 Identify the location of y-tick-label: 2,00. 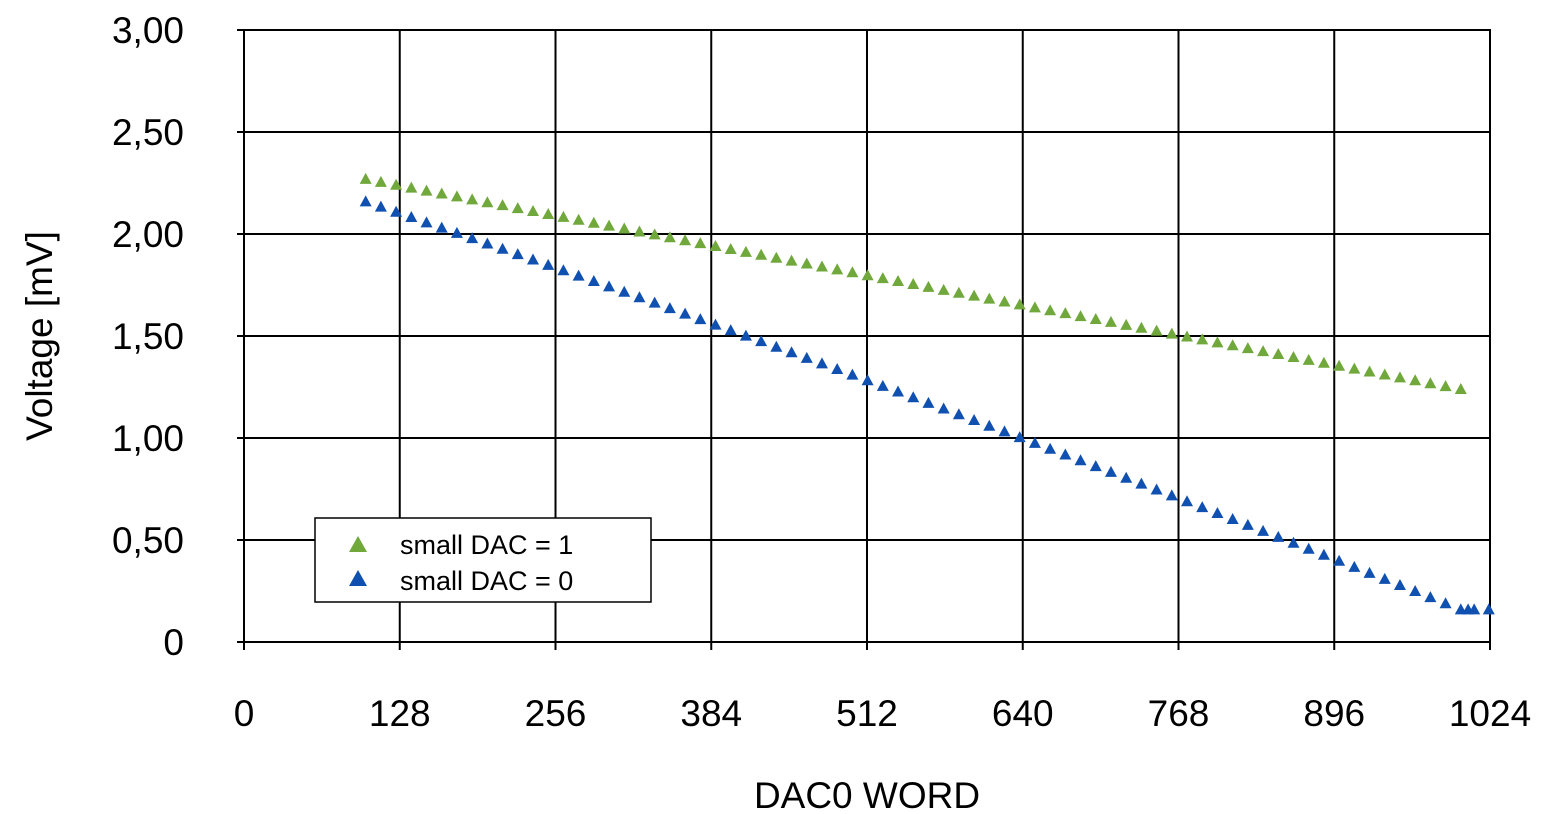
(148, 234).